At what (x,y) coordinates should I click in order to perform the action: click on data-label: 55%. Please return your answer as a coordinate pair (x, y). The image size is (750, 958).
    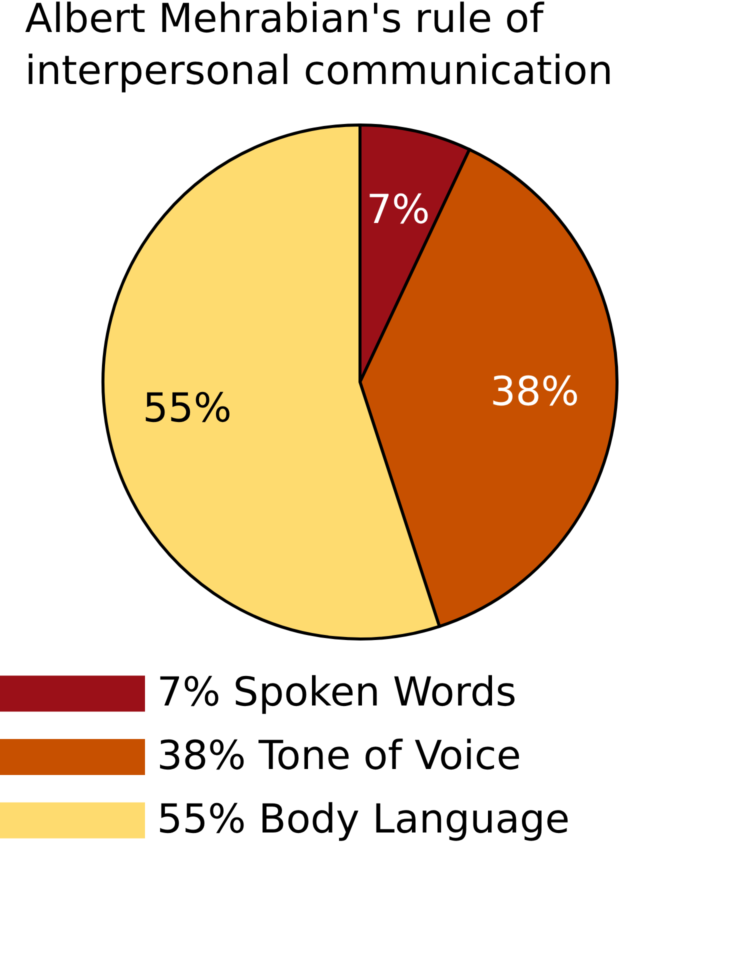
    Looking at the image, I should click on (187, 408).